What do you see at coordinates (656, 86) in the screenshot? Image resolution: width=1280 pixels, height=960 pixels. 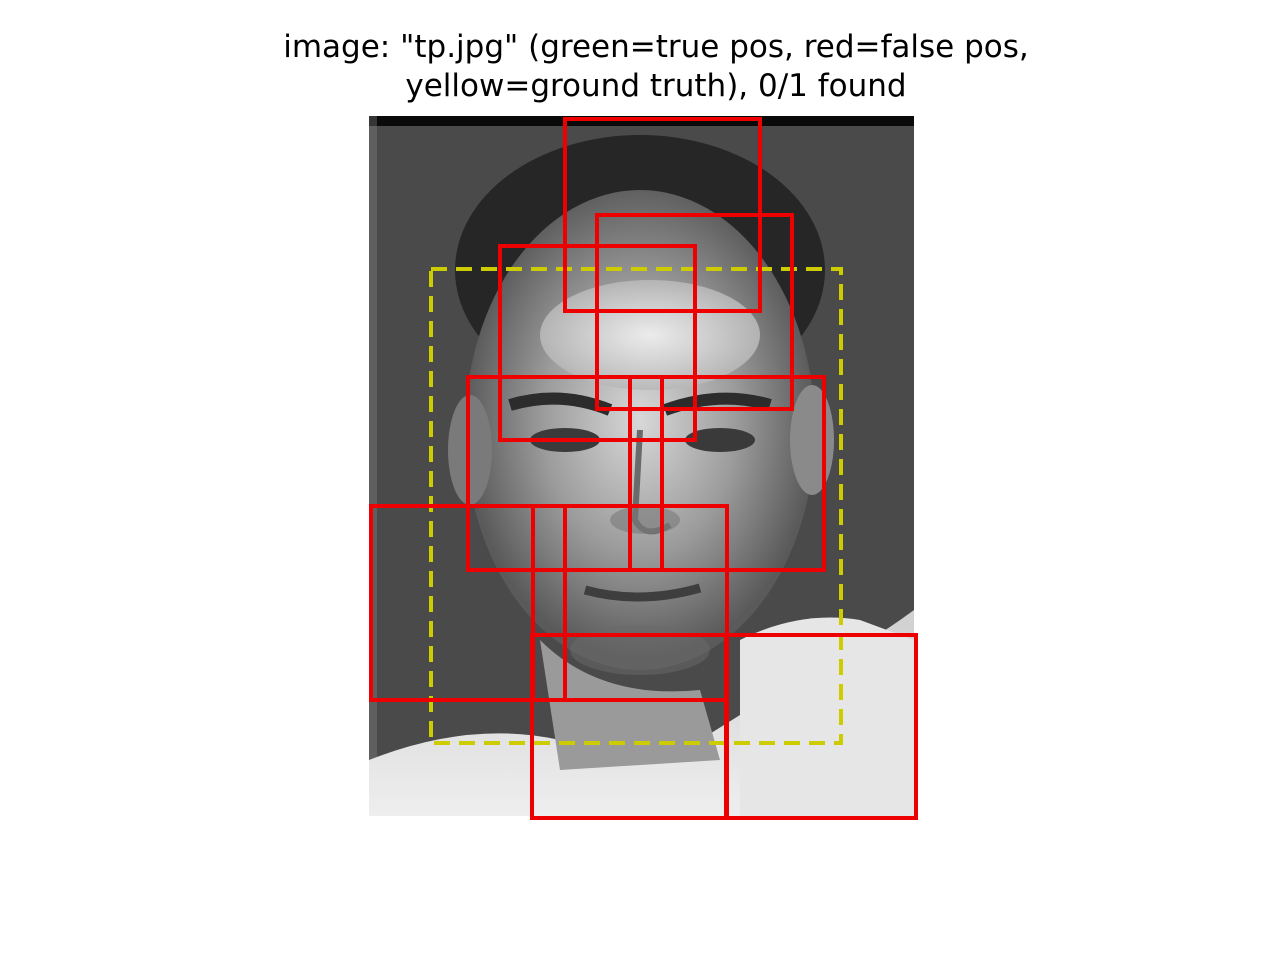 I see `figure-title-line-2: yellow=ground truth), 0/1 found` at bounding box center [656, 86].